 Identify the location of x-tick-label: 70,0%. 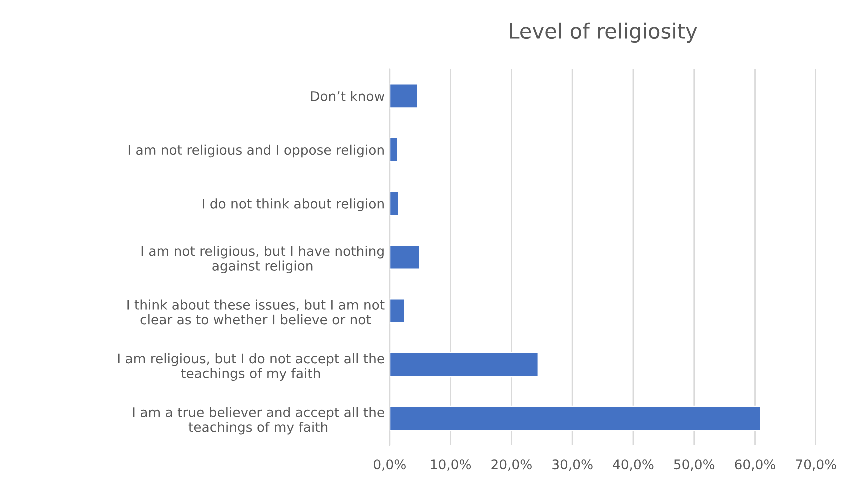
(816, 465).